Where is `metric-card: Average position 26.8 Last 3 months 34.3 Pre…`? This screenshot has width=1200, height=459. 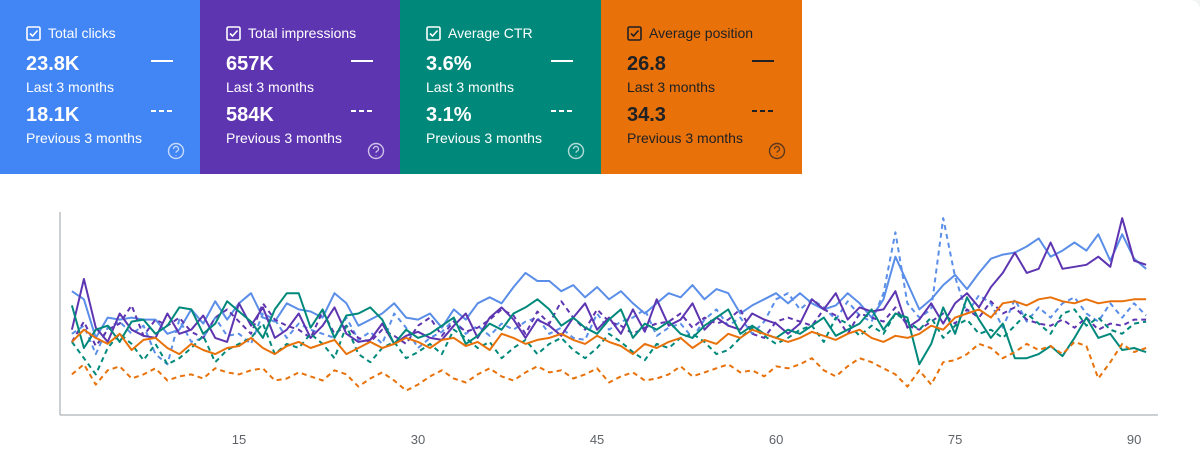
metric-card: Average position 26.8 Last 3 months 34.3 Pre… is located at coordinates (701, 87).